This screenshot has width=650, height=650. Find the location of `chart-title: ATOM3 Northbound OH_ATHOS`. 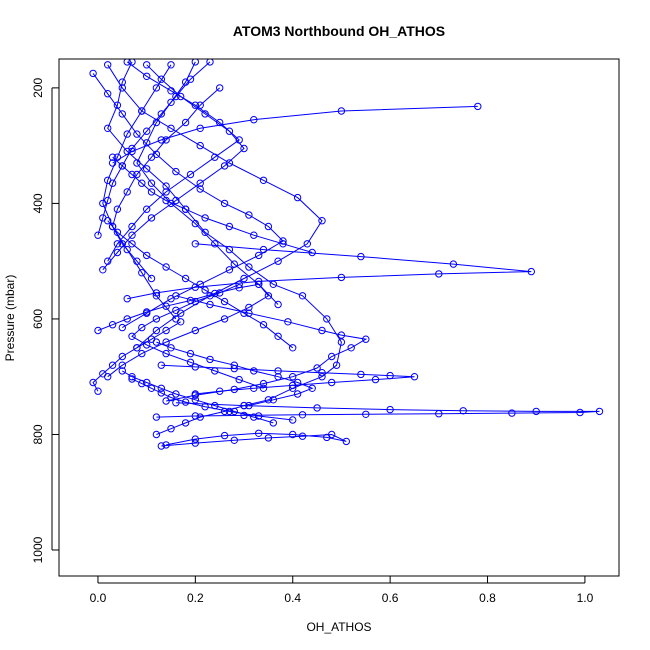

chart-title: ATOM3 Northbound OH_ATHOS is located at coordinates (339, 31).